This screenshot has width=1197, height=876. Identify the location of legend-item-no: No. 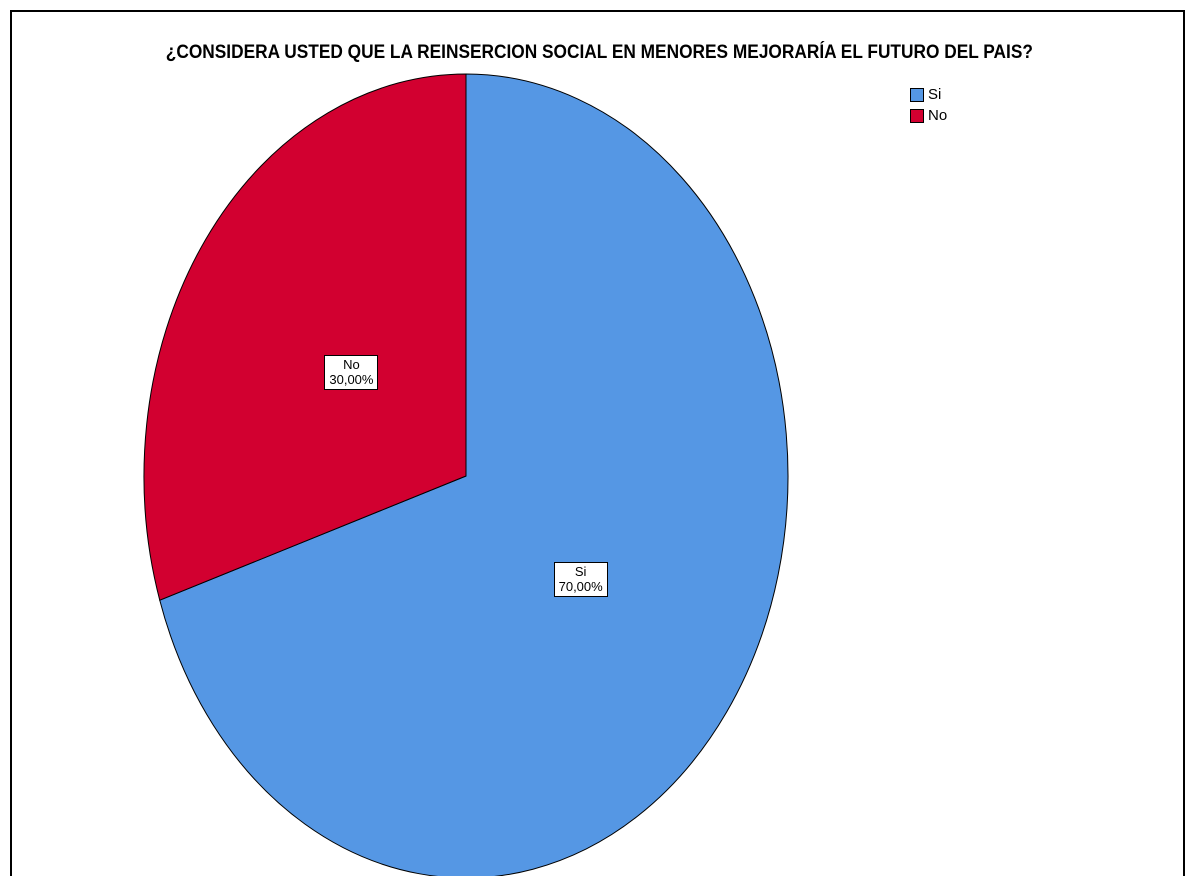
(928, 115).